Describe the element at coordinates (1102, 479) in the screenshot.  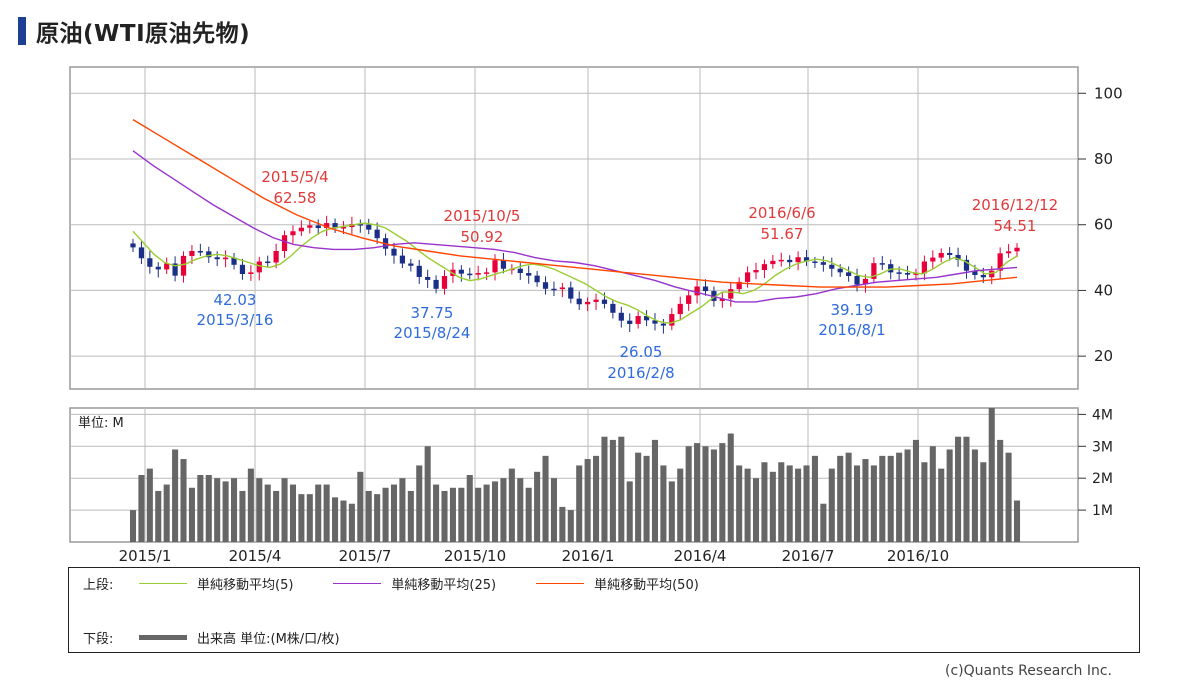
I see `volume-tick-label: 2M` at that location.